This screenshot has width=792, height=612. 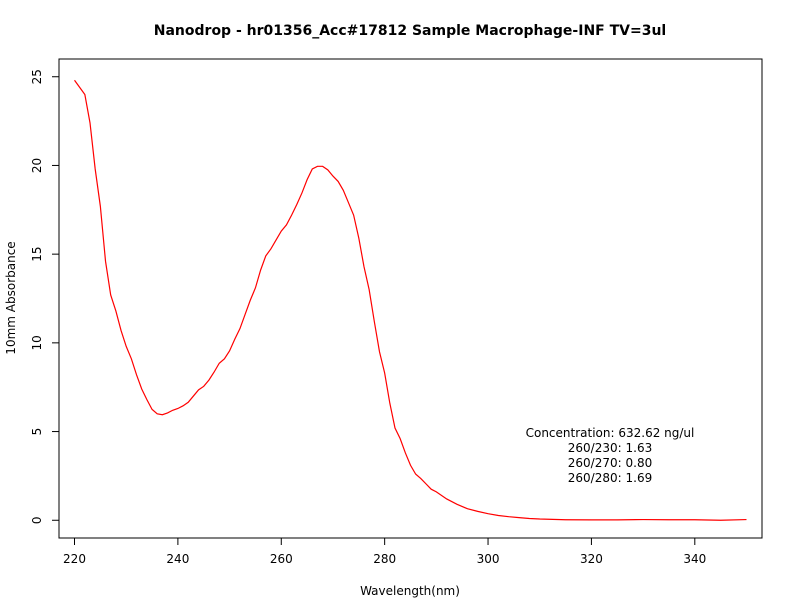 I want to click on y-tick-label: 20, so click(x=37, y=165).